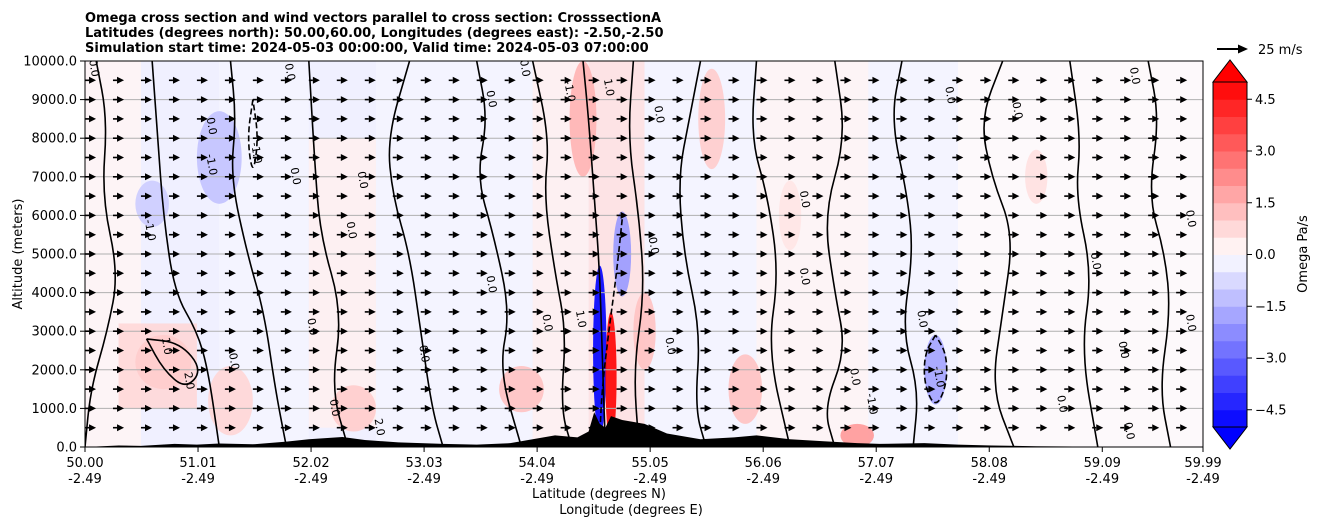 The width and height of the screenshot is (1320, 526). I want to click on contour-label-27: 0.0, so click(805, 276).